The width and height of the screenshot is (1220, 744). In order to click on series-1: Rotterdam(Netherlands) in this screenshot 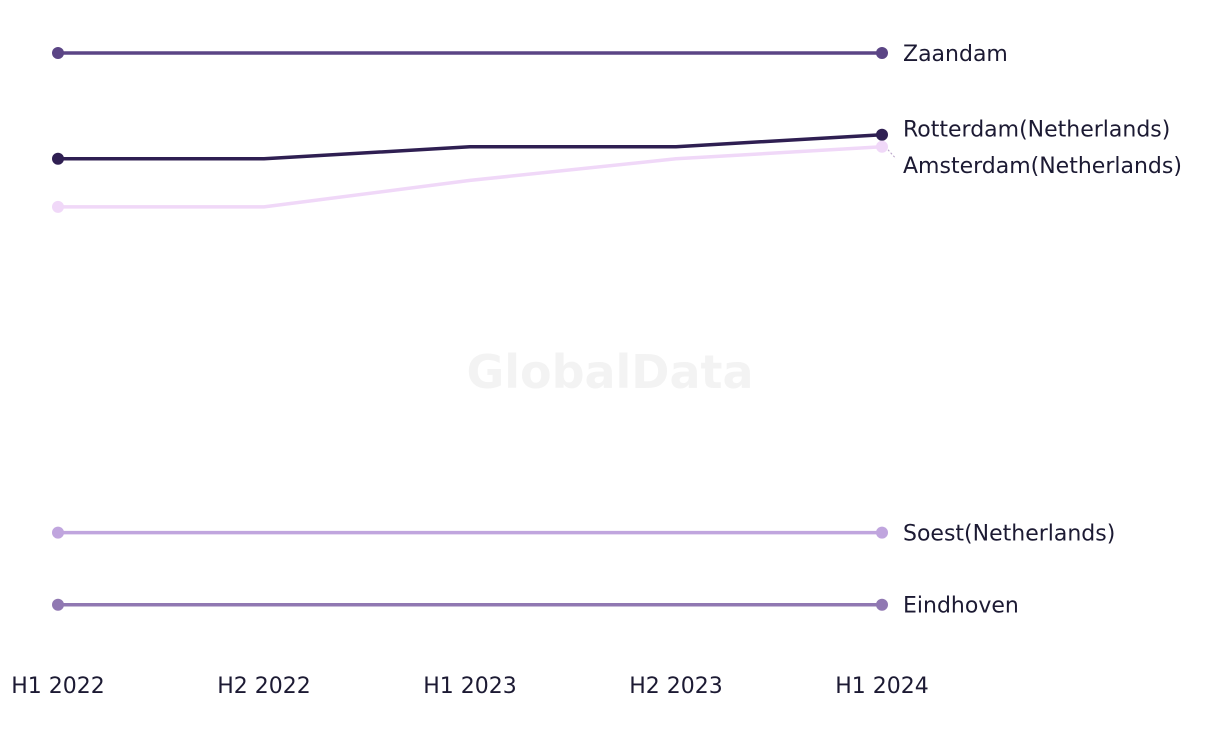, I will do `click(611, 141)`.